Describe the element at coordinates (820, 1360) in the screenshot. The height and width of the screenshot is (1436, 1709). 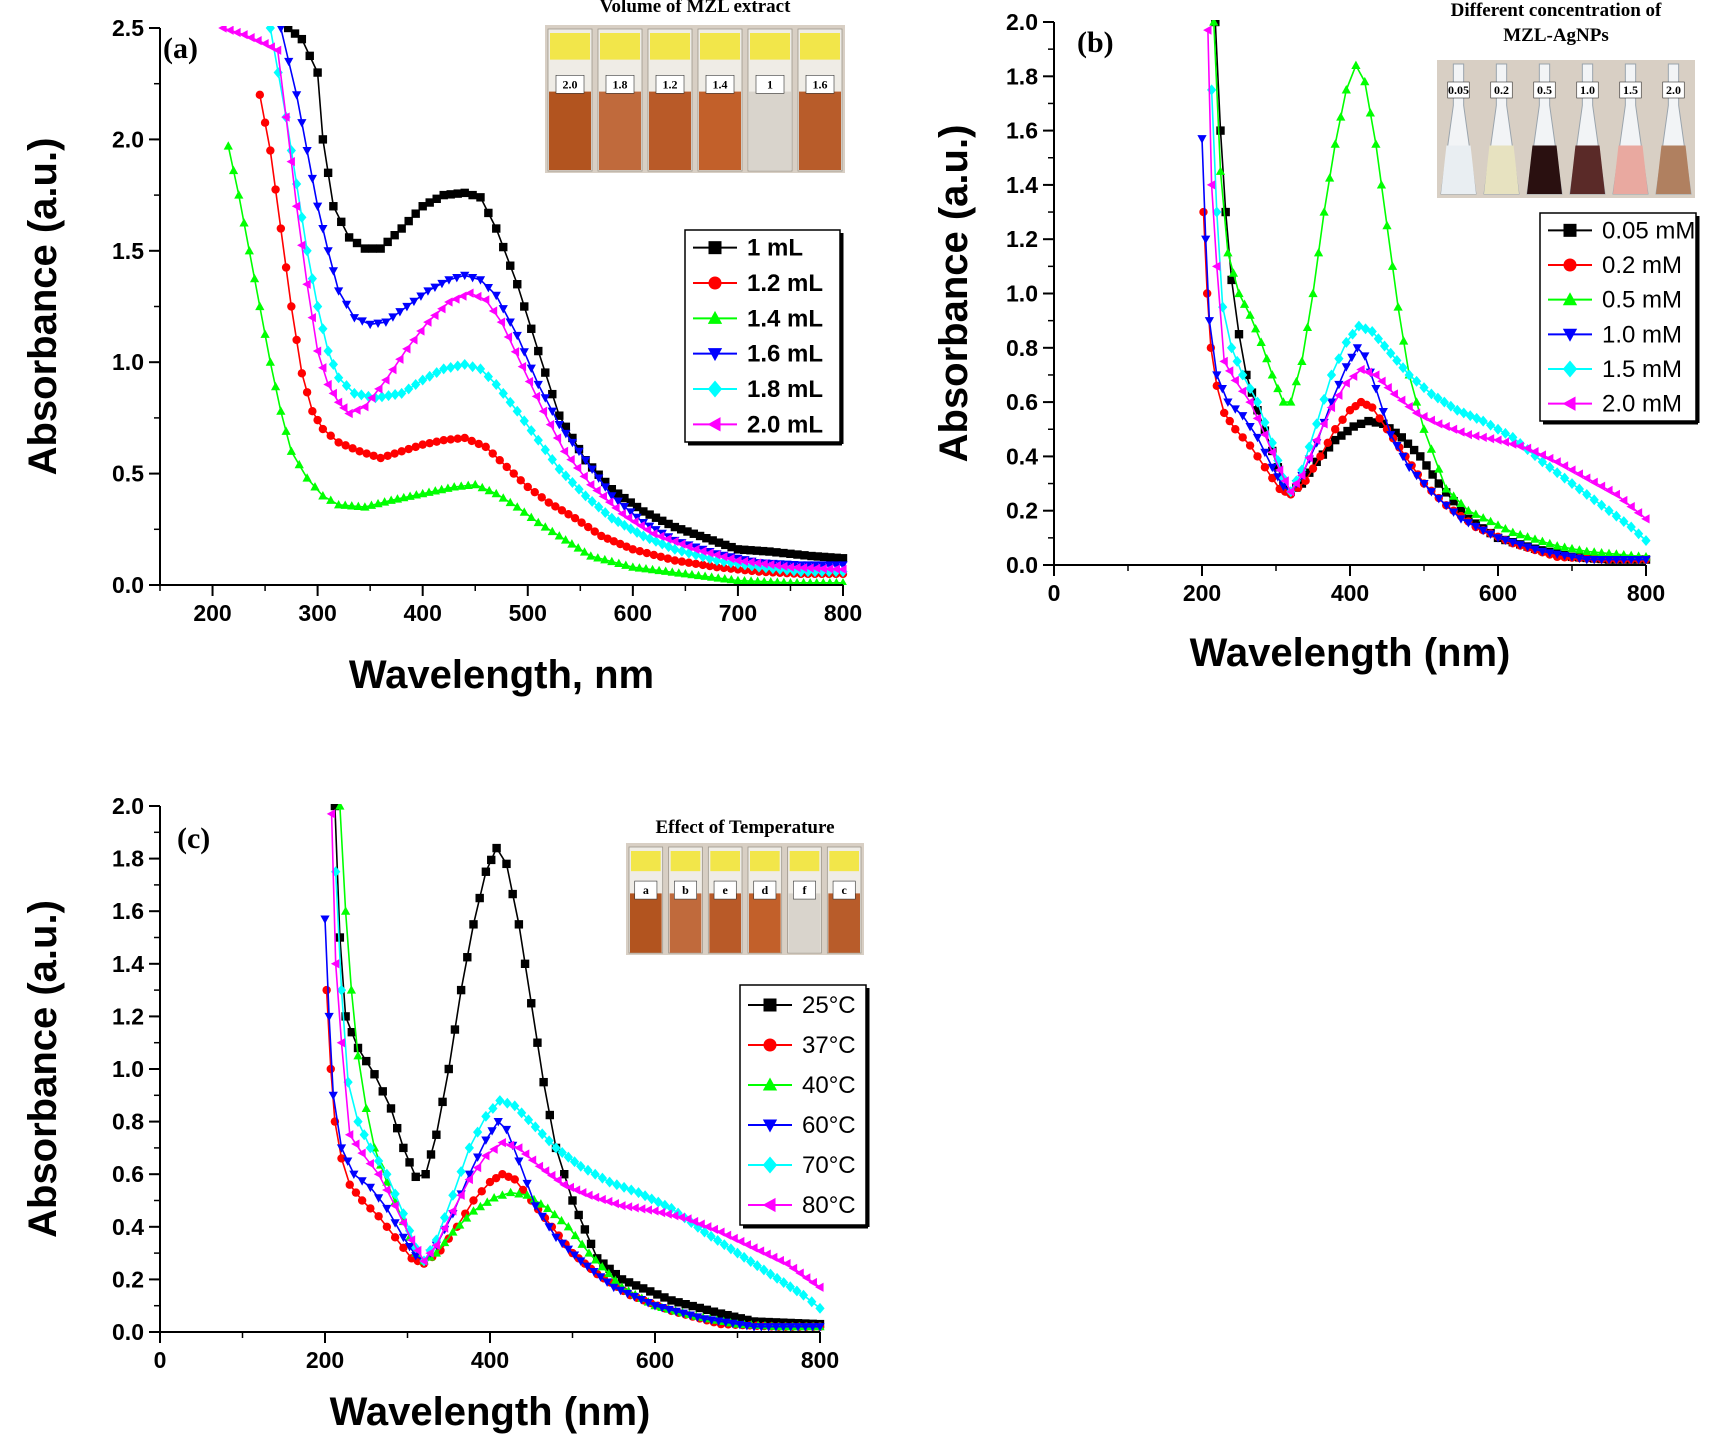
I see `x-tick-label: 800` at that location.